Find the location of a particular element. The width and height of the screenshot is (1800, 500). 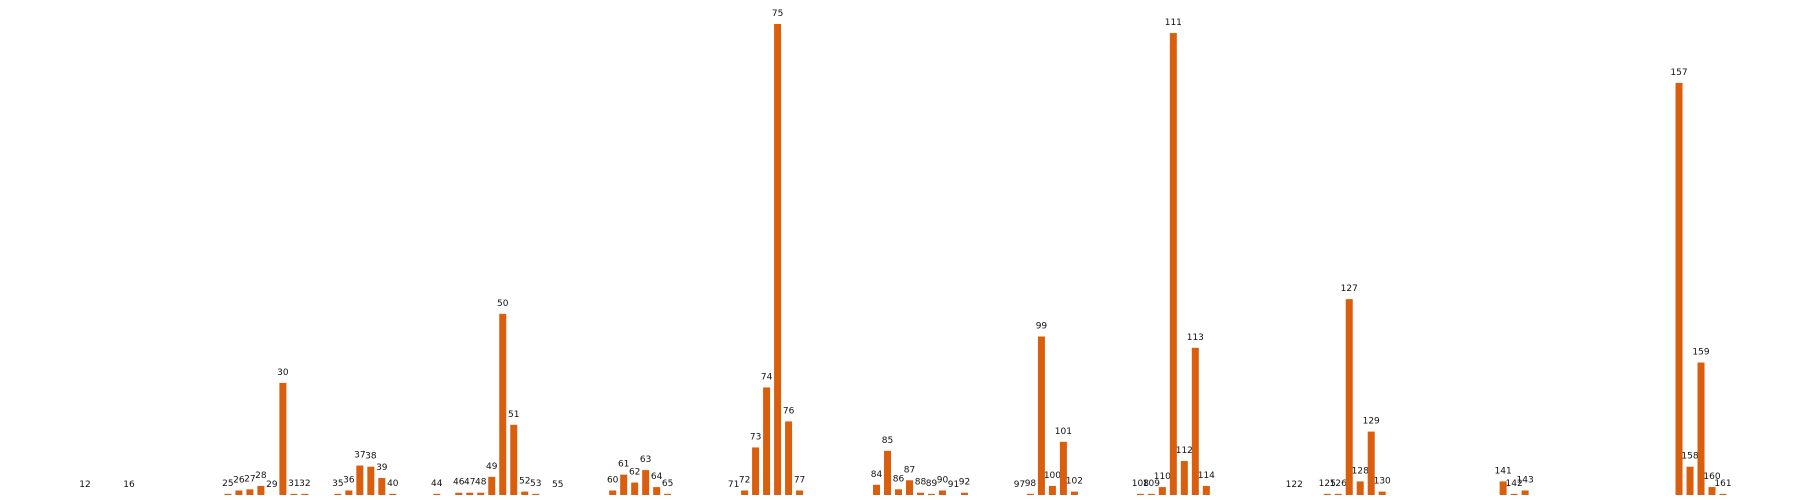

bar-label: 90 is located at coordinates (943, 480).